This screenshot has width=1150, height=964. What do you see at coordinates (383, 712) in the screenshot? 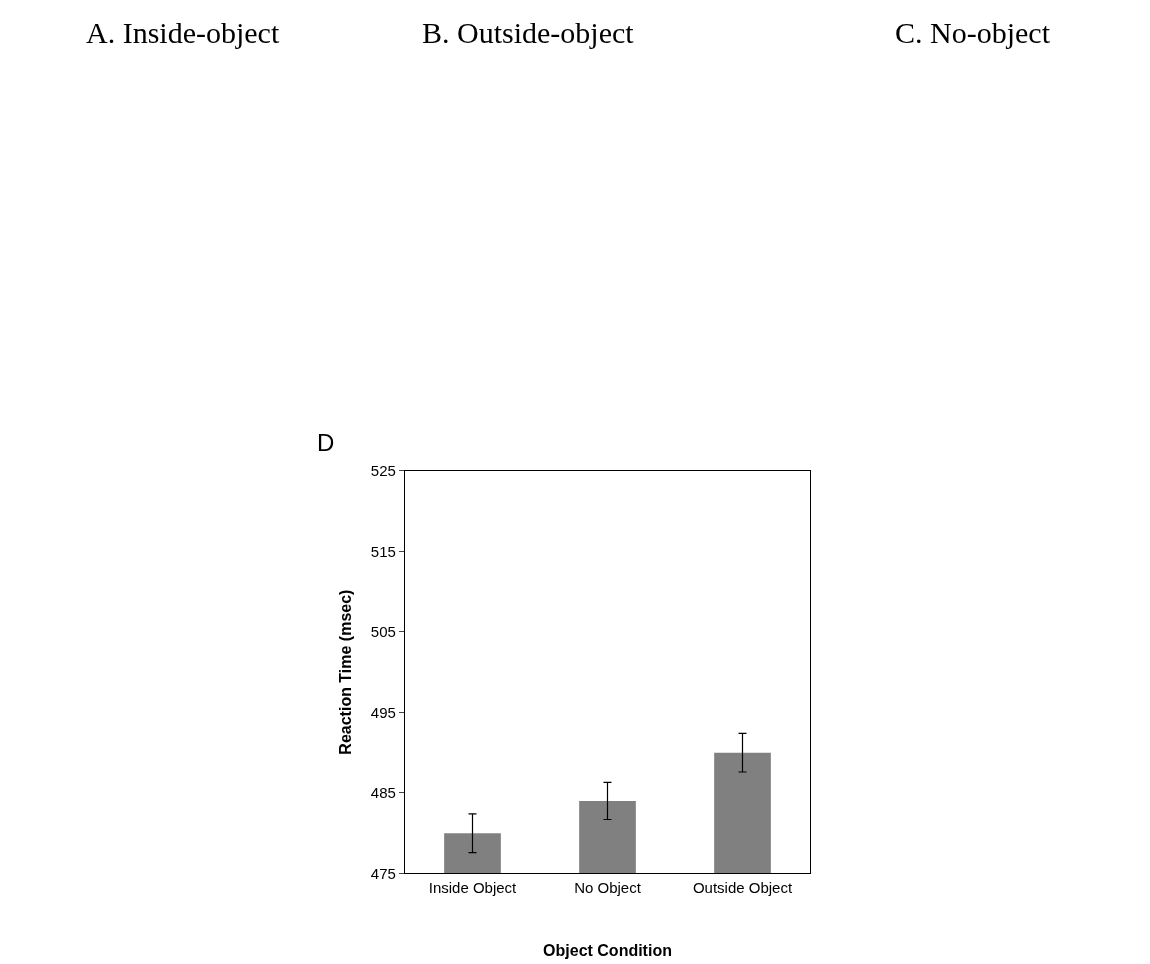
I see `y-tick-label: 495` at bounding box center [383, 712].